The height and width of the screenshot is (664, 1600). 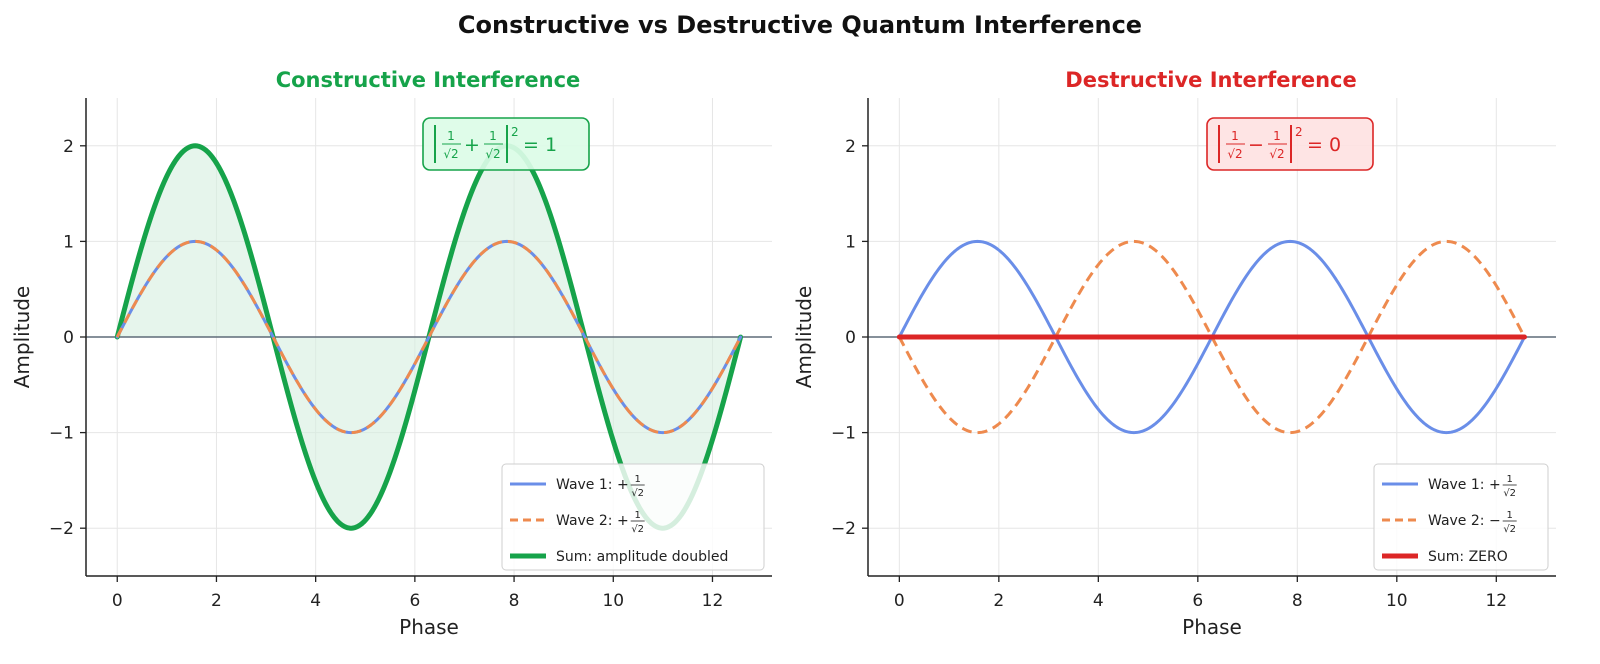 What do you see at coordinates (506, 144) in the screenshot?
I see `formula-annotation: 1 √2 +1 √2 2 = 1` at bounding box center [506, 144].